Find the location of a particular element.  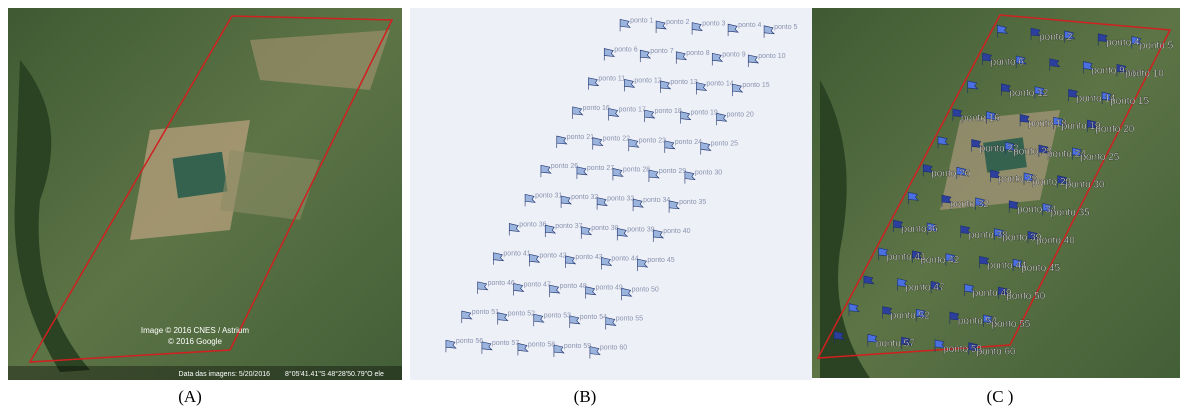

point-label: ponto 6 is located at coordinates (625, 50).